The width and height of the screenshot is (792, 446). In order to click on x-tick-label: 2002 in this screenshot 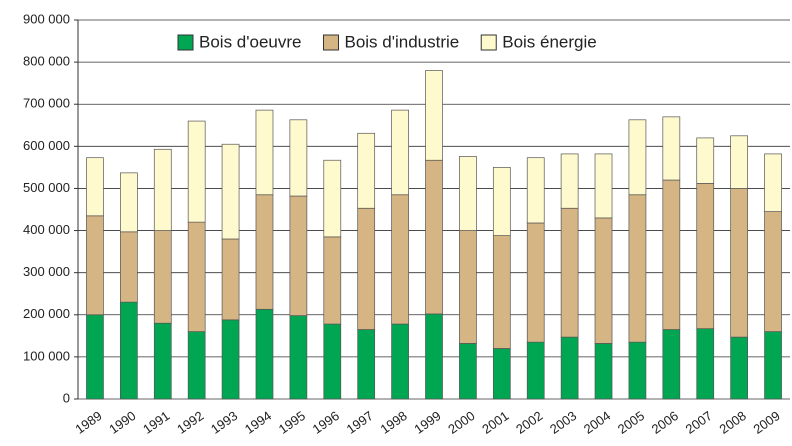, I will do `click(529, 422)`.